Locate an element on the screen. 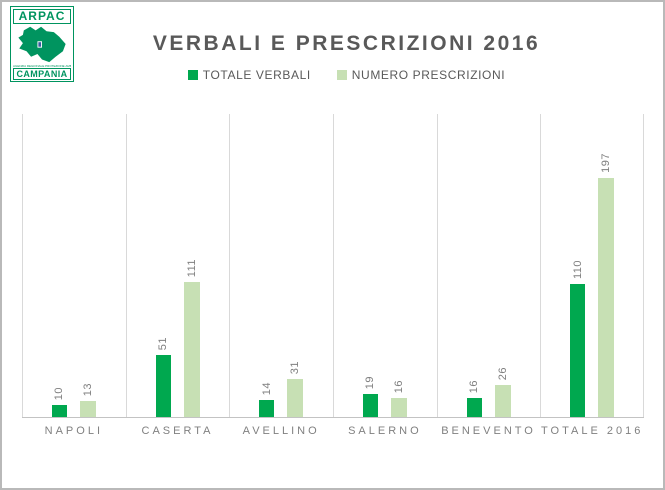  chart-legend: TOTALE VERBALI NUMERO PRESCRIZIONI is located at coordinates (332, 75).